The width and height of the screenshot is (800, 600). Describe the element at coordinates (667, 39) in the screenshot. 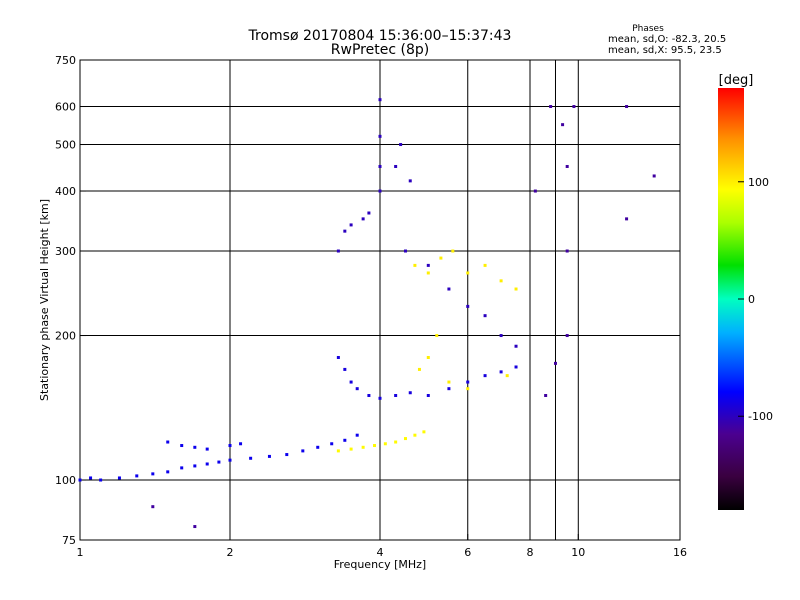

I see `stats-o-line: mean, sd,O: -82.3, 20.5` at that location.